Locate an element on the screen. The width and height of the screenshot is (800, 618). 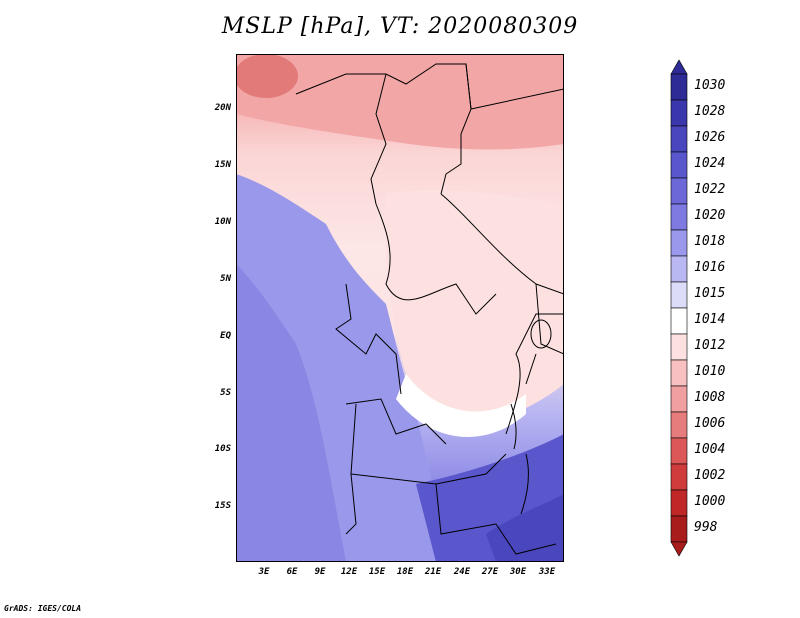
lakes is located at coordinates (531, 417).